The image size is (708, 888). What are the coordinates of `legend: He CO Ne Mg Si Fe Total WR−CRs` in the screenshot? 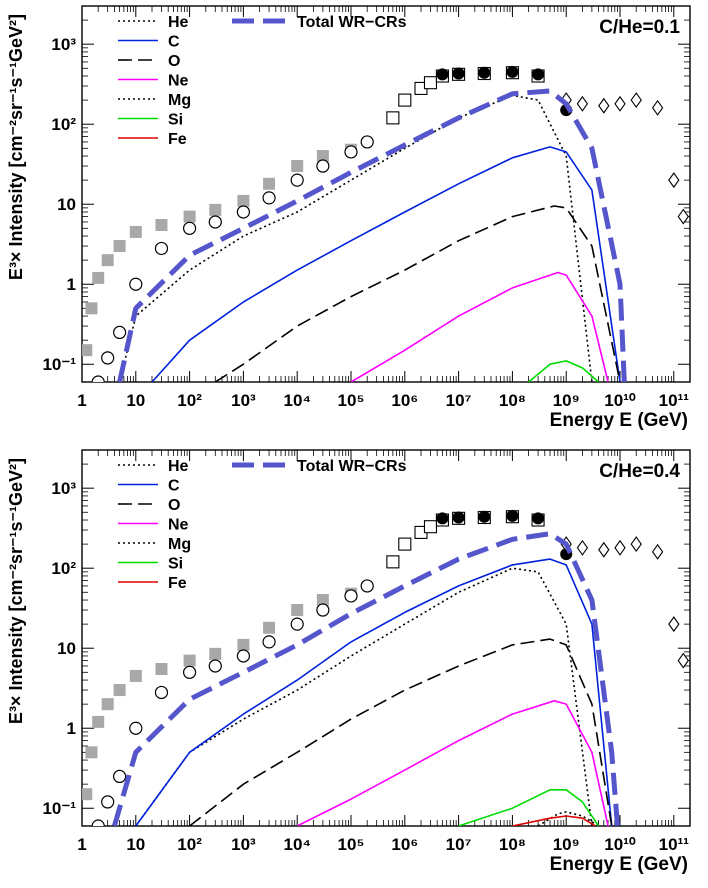 It's located at (262, 525).